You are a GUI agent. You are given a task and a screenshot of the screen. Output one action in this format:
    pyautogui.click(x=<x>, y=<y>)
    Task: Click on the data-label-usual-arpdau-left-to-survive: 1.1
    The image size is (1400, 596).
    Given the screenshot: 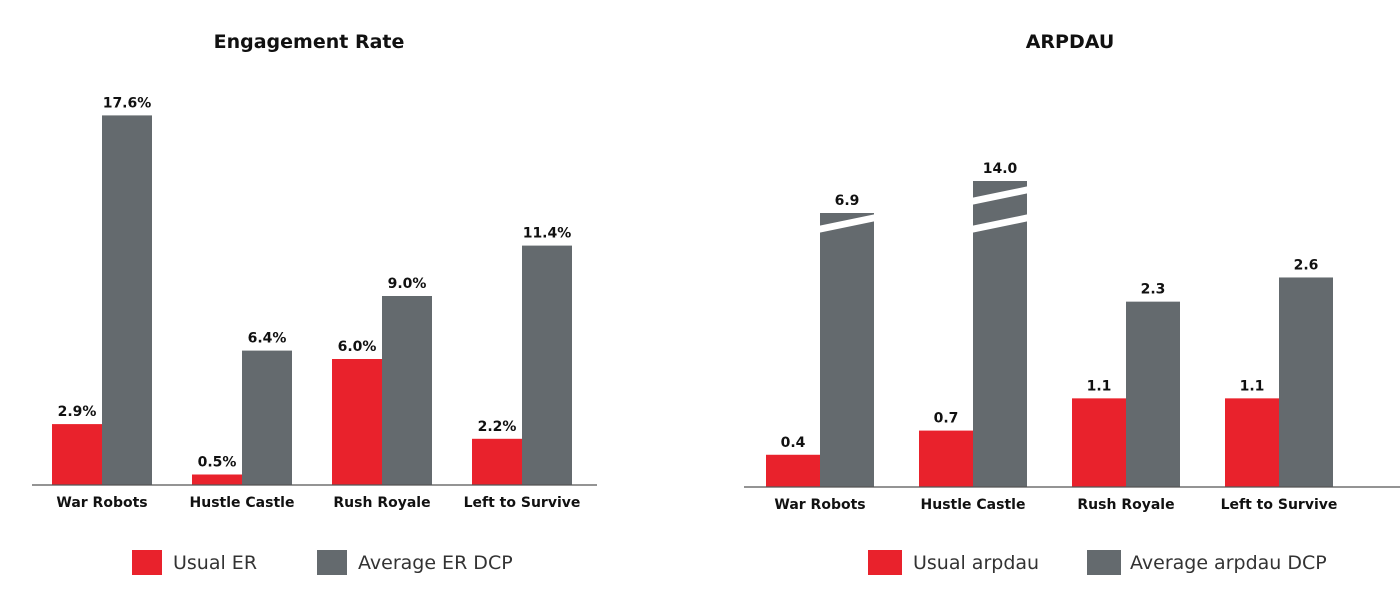 What is the action you would take?
    pyautogui.click(x=1252, y=386)
    